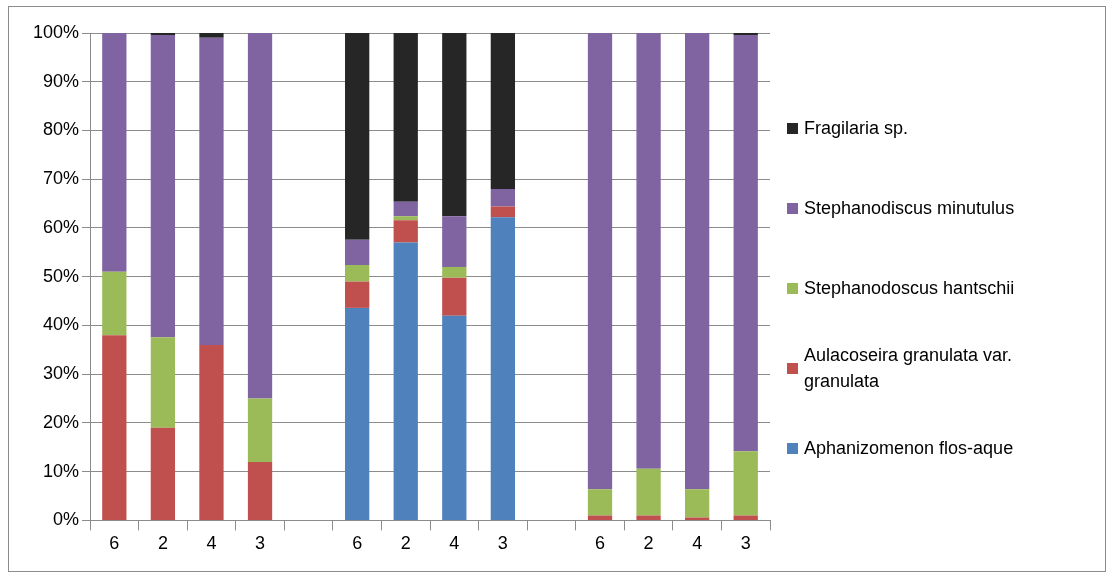 The image size is (1113, 578). Describe the element at coordinates (66, 519) in the screenshot. I see `y-tick-label: 0%` at that location.